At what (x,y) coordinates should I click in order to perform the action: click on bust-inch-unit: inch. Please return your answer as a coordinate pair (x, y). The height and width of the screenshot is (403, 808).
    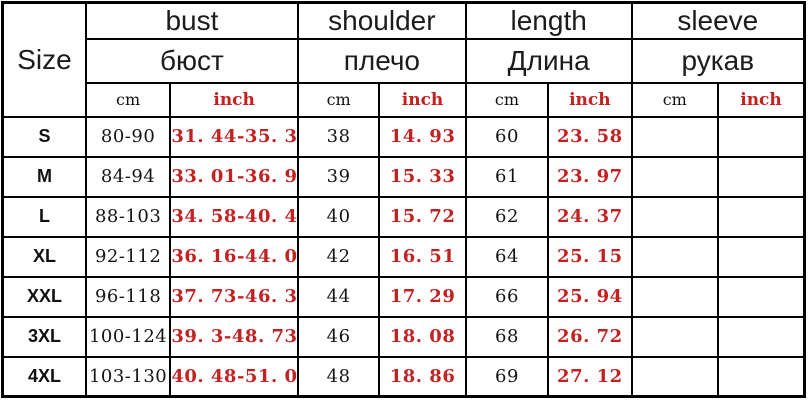
    Looking at the image, I should click on (234, 99).